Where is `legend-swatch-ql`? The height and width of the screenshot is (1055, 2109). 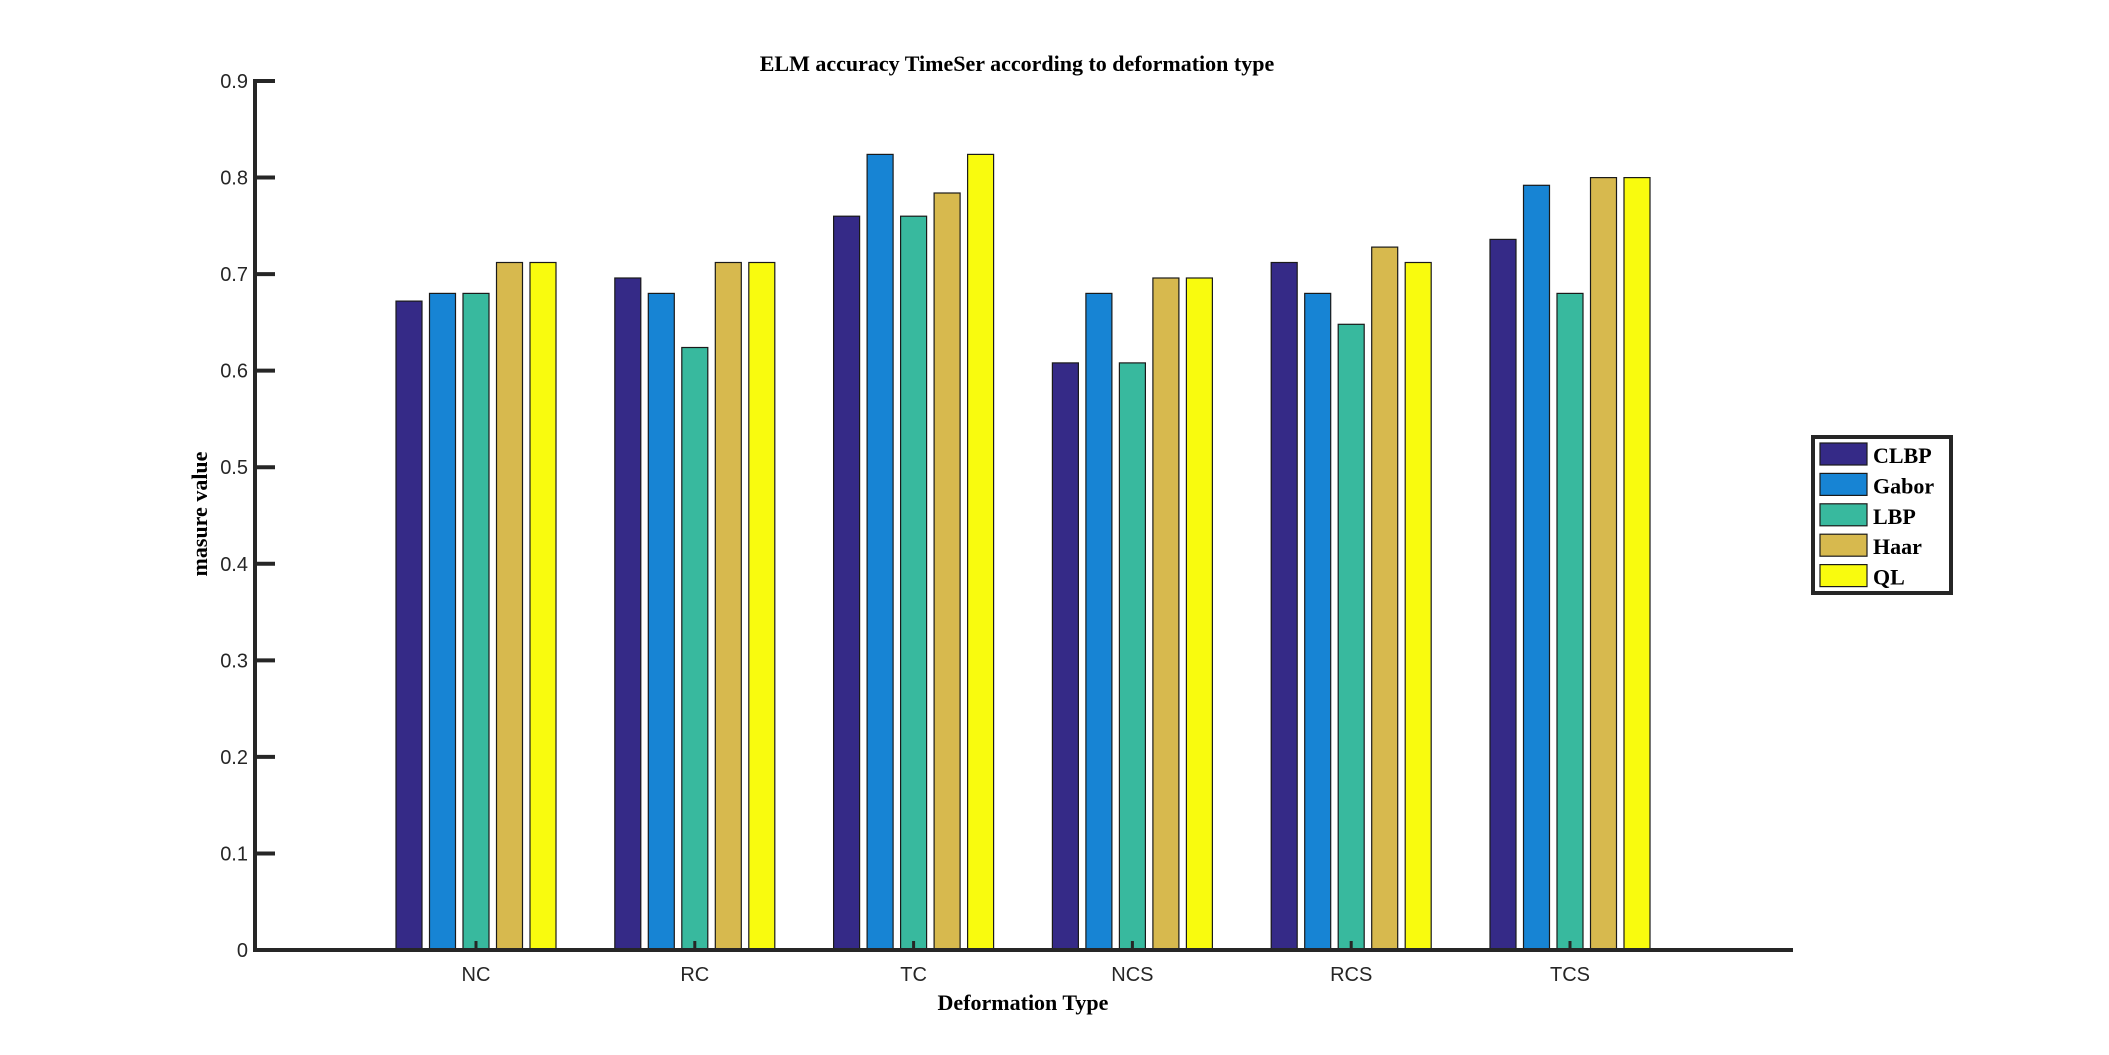
legend-swatch-ql is located at coordinates (1843, 575).